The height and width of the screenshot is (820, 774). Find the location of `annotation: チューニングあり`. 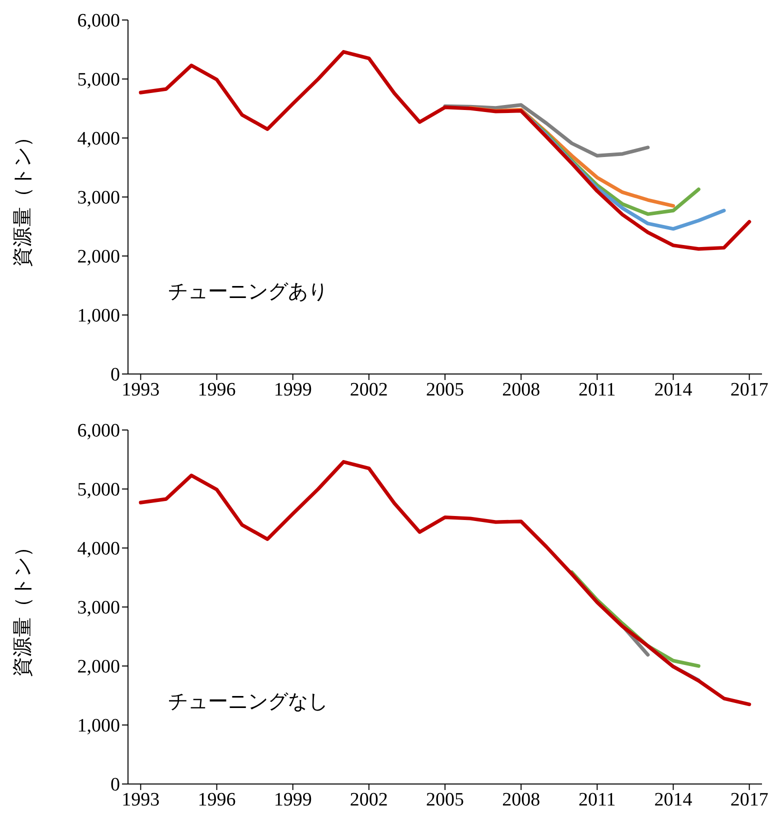

annotation: チューニングあり is located at coordinates (248, 292).